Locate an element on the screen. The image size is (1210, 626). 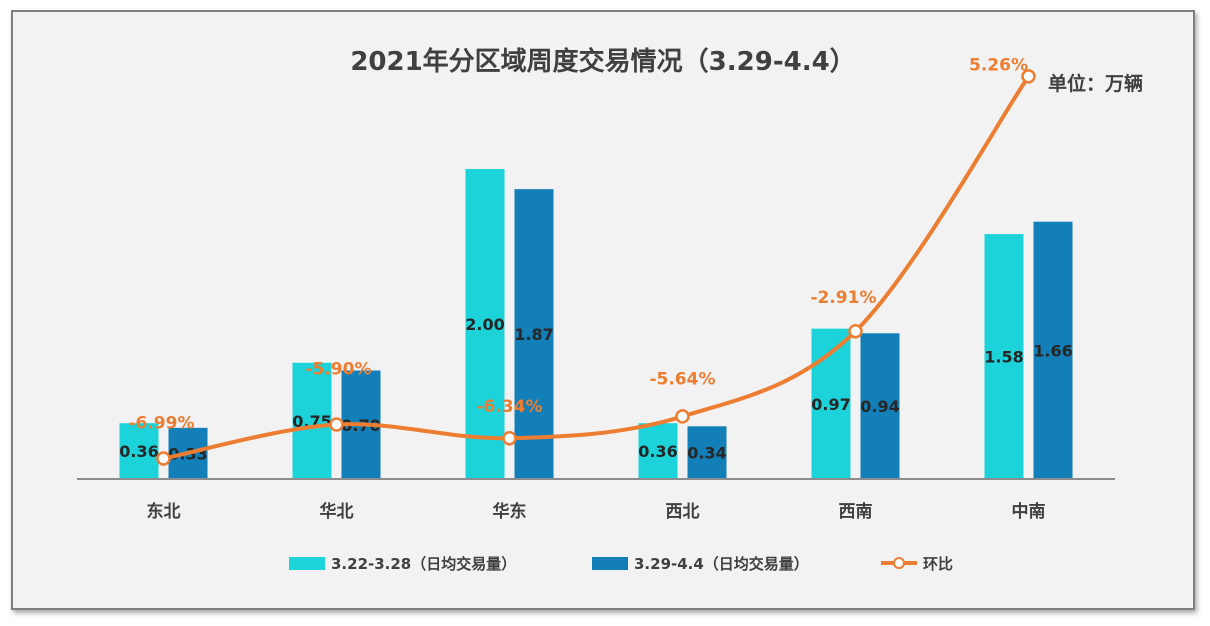
bar-data-label: 2.00 is located at coordinates (484, 324).